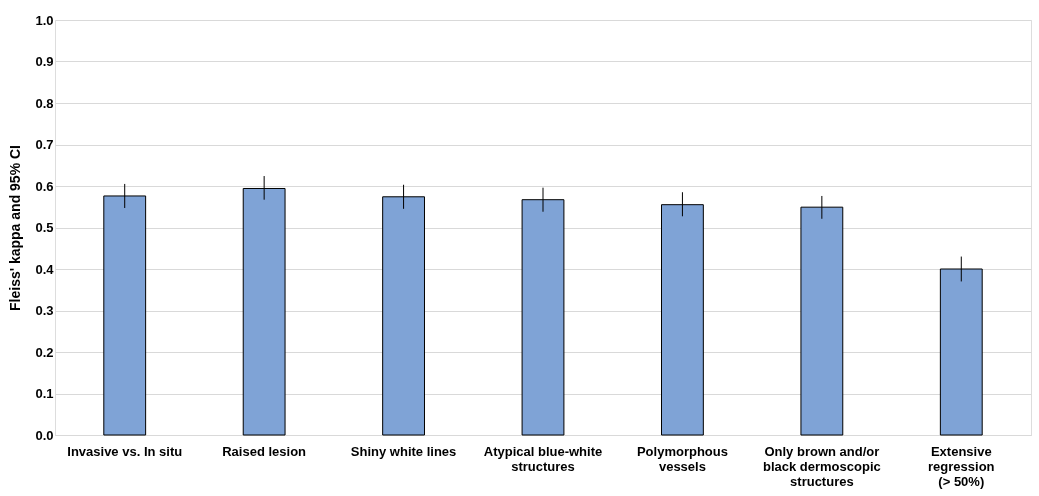 This screenshot has width=1039, height=496. What do you see at coordinates (44, 61) in the screenshot?
I see `y-tick-label: 0.9` at bounding box center [44, 61].